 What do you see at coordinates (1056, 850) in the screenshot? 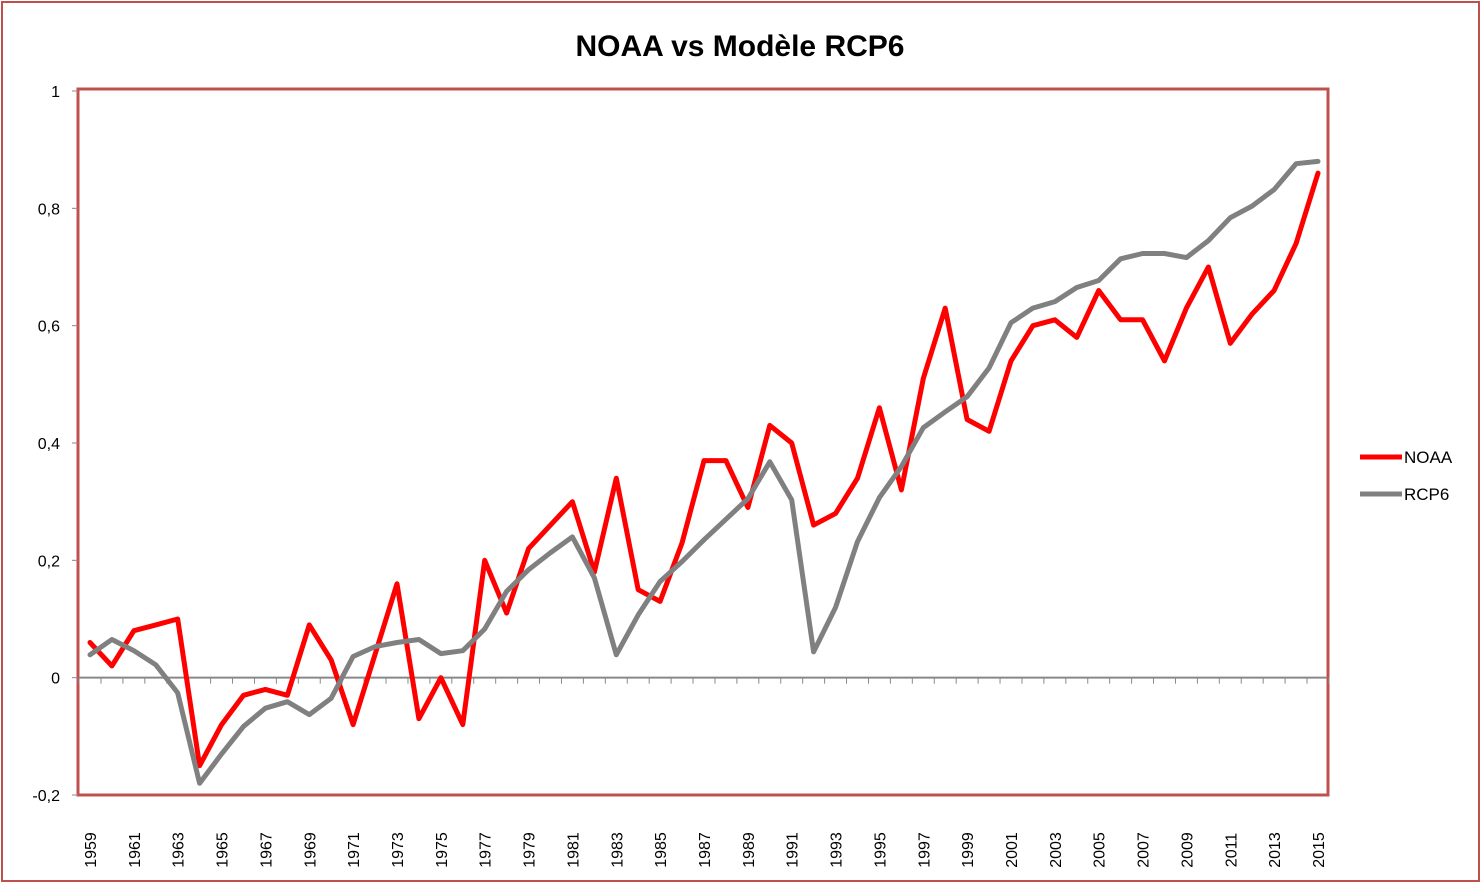
I see `x-tick-label: 2003` at bounding box center [1056, 850].